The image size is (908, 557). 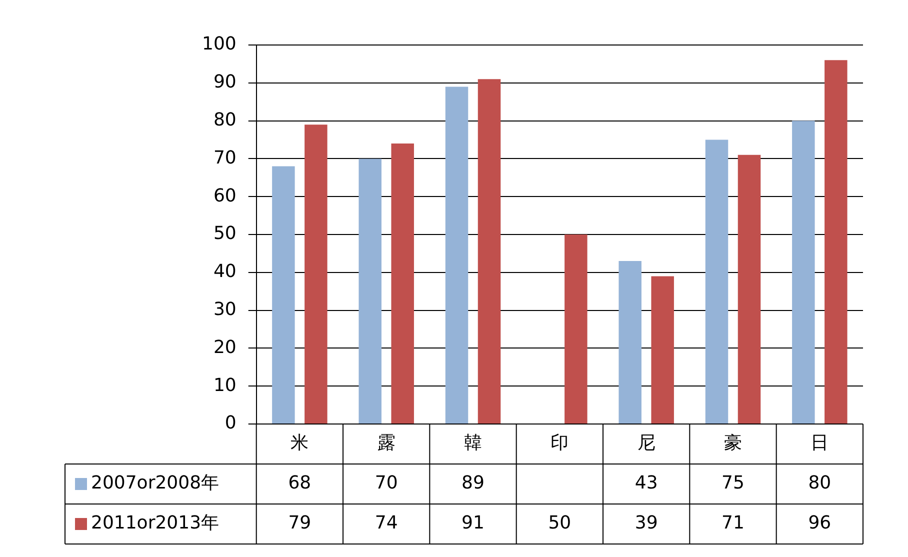 What do you see at coordinates (646, 523) in the screenshot?
I see `data-label: 39` at bounding box center [646, 523].